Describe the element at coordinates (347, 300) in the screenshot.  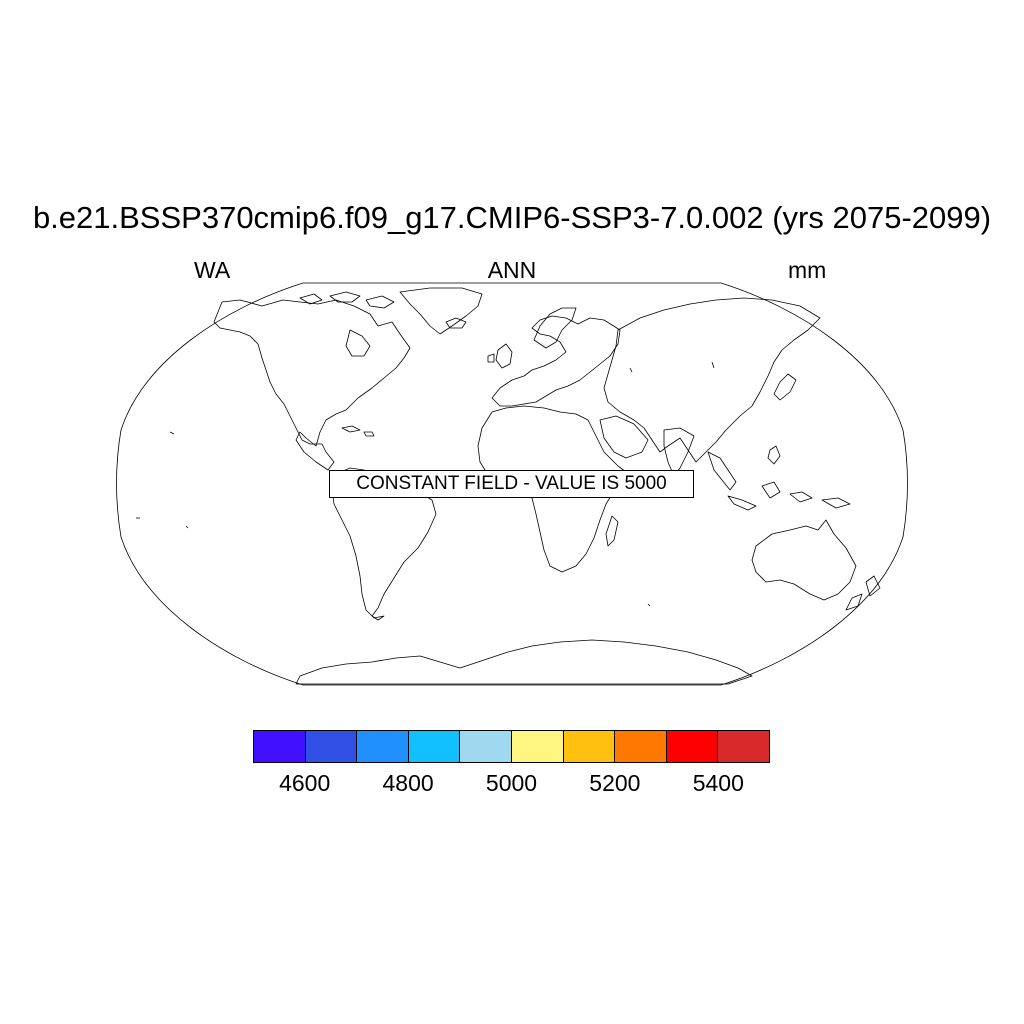
I see `arctic-islands` at that location.